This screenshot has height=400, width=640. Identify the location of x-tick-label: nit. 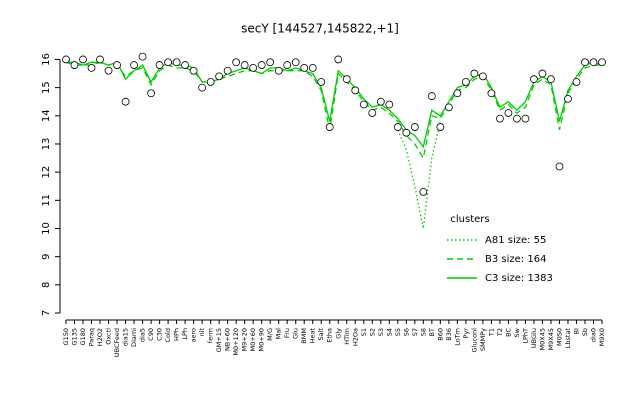
(202, 332).